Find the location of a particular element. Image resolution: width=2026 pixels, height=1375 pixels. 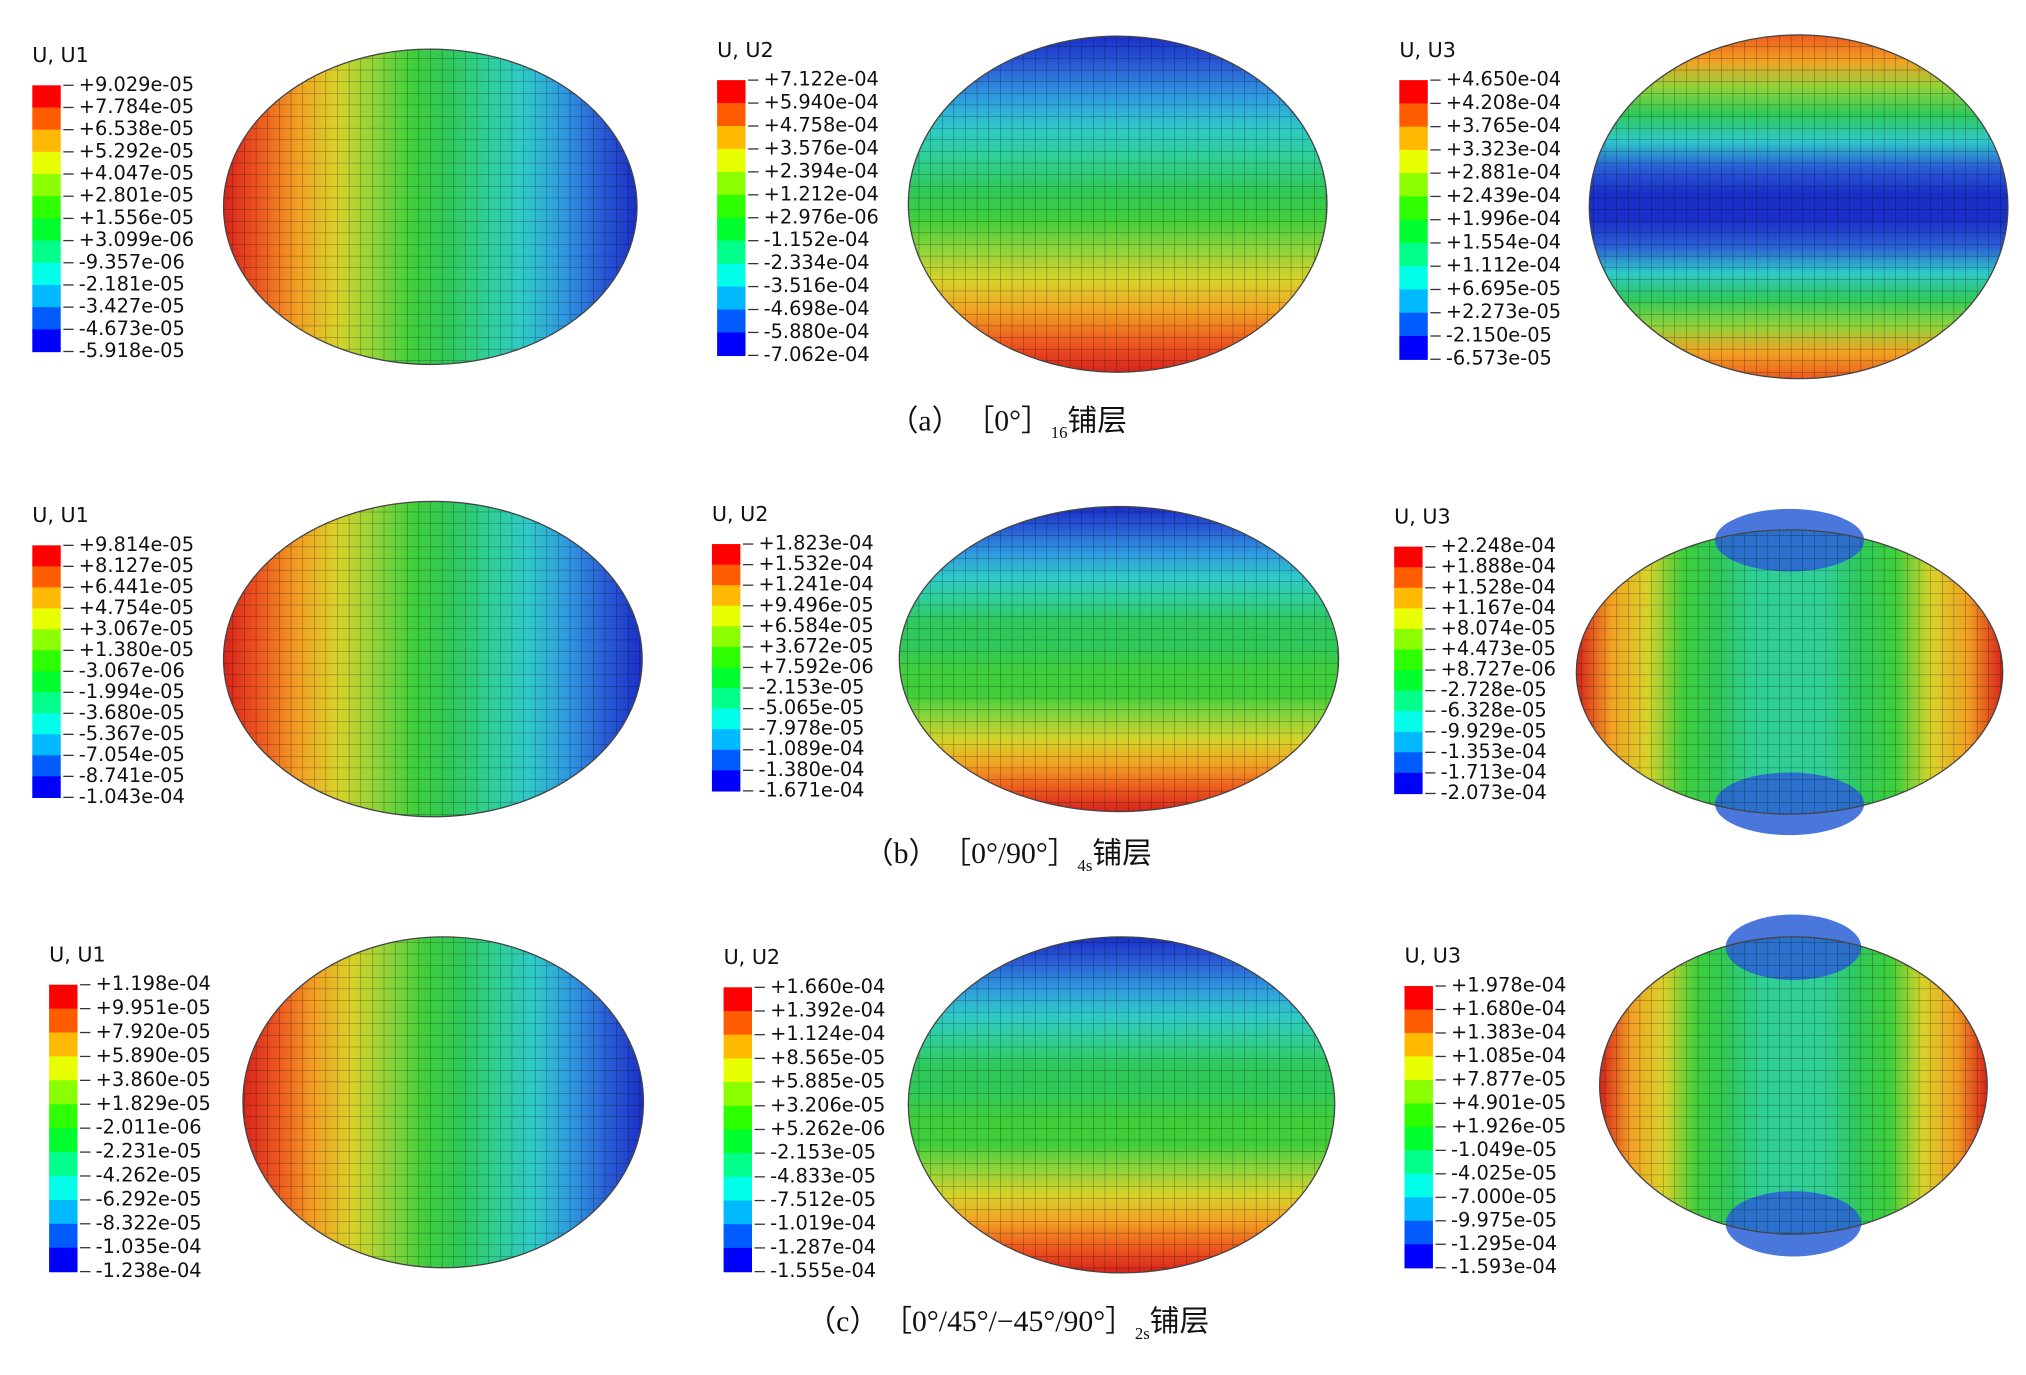

legend-title: U, U3 is located at coordinates (1422, 516).